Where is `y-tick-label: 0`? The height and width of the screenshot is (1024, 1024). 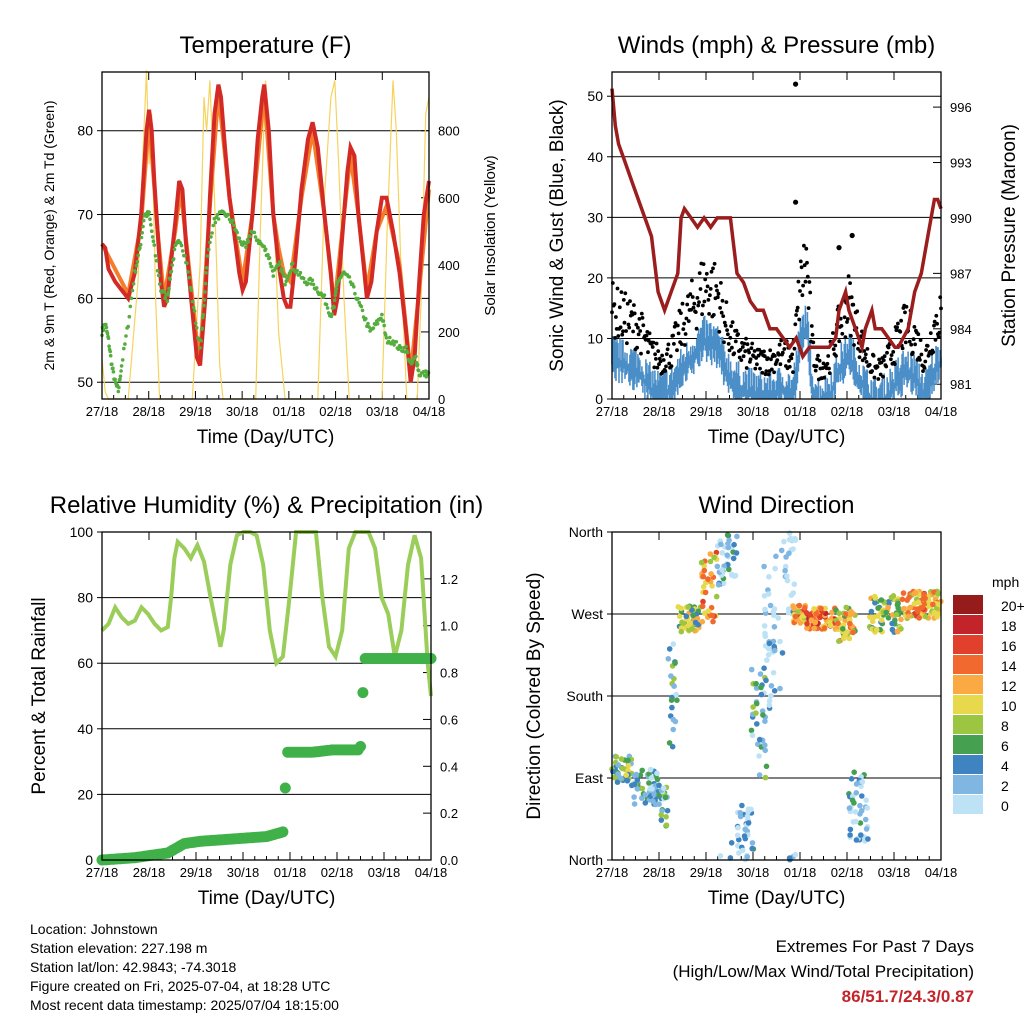 y-tick-label: 0 is located at coordinates (89, 860).